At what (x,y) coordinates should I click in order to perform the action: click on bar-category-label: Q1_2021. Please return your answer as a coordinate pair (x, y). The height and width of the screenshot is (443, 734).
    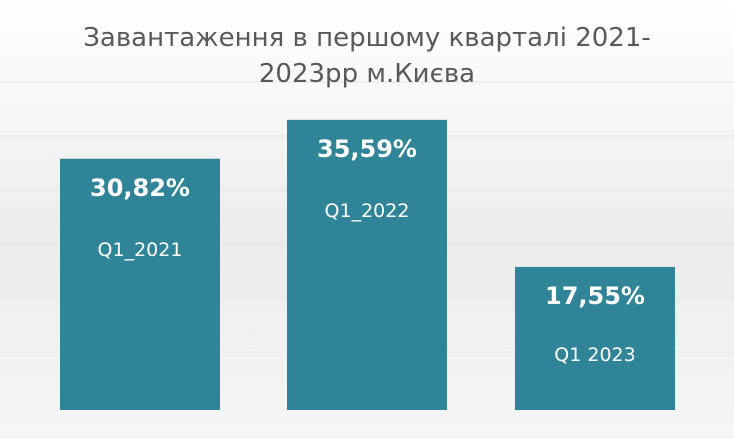
    Looking at the image, I should click on (140, 250).